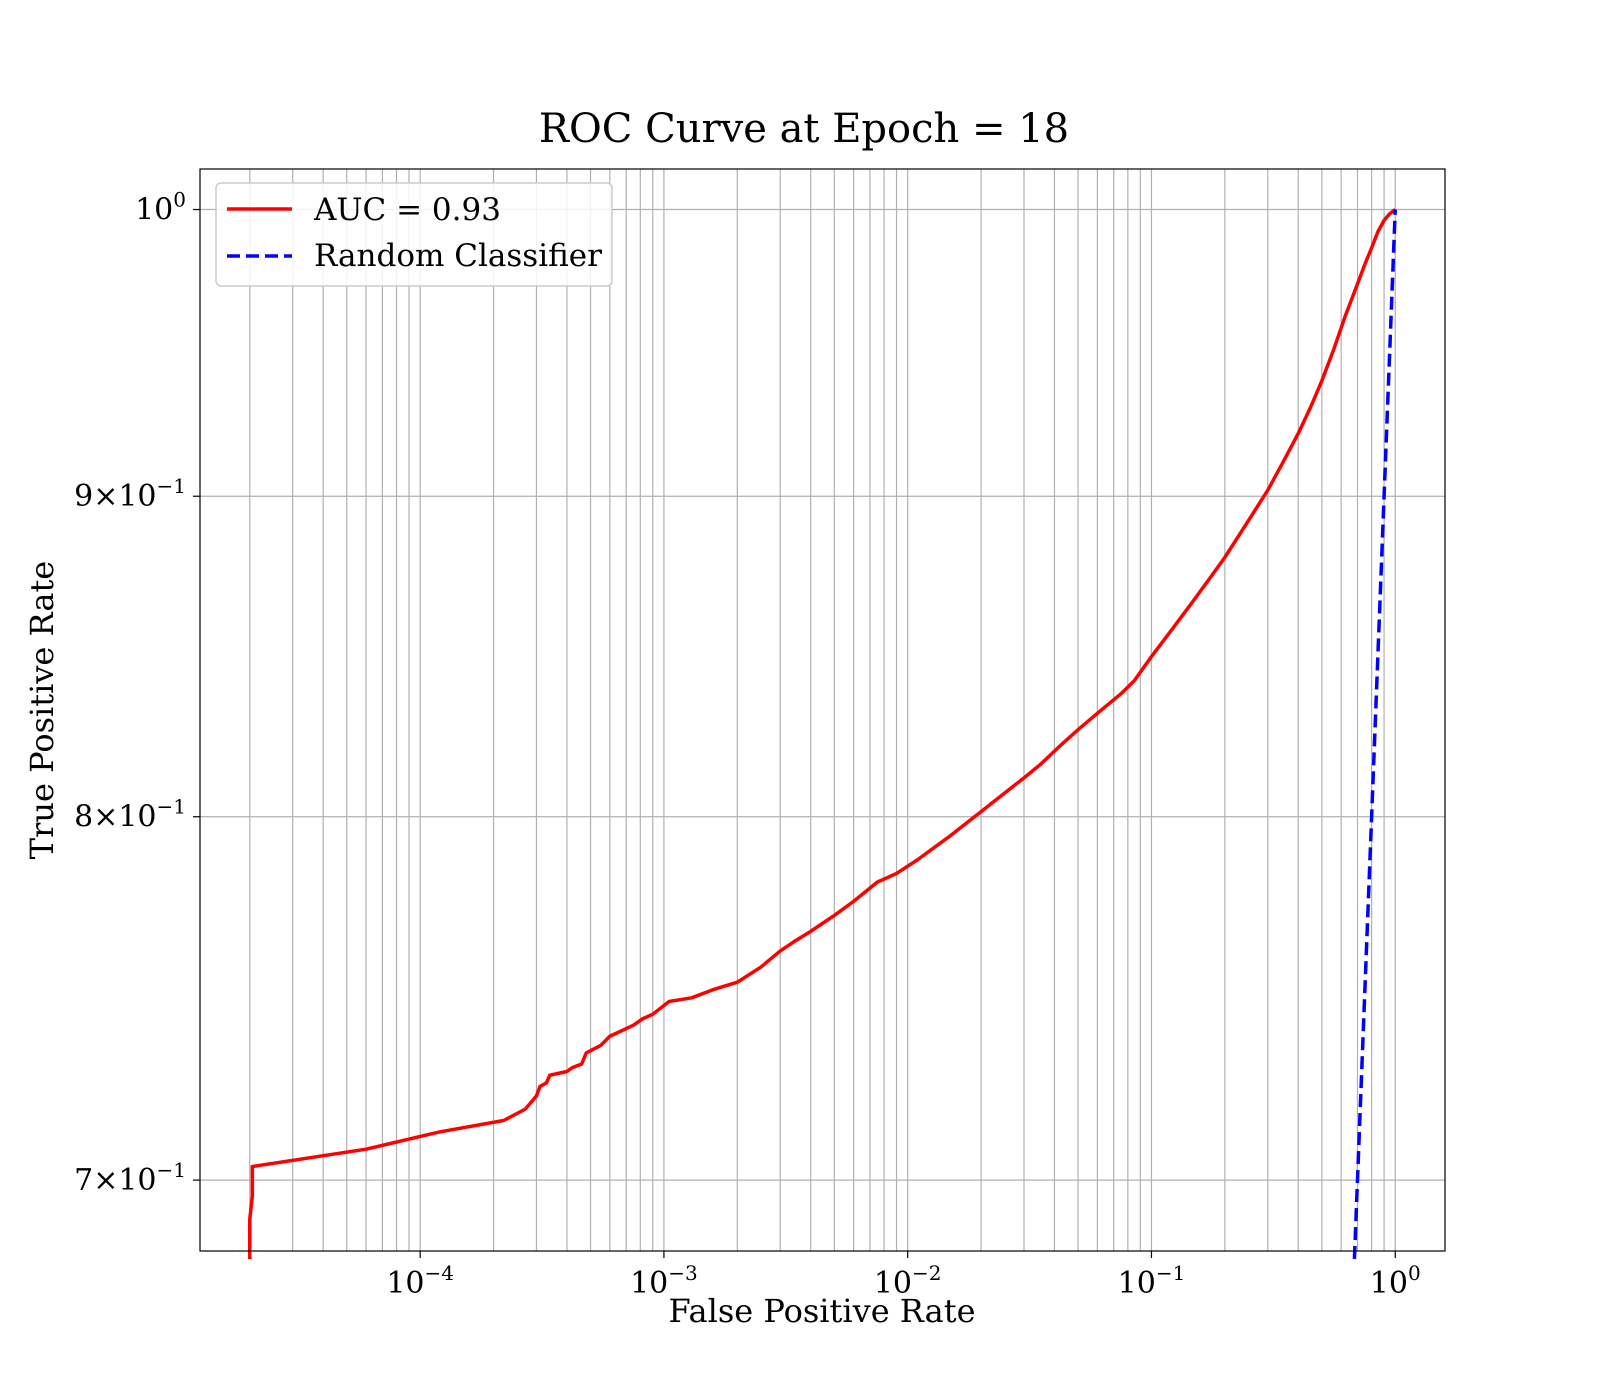 The image size is (1600, 1400). Describe the element at coordinates (804, 129) in the screenshot. I see `chart-title: ROC Curve at Epoch = 18` at that location.